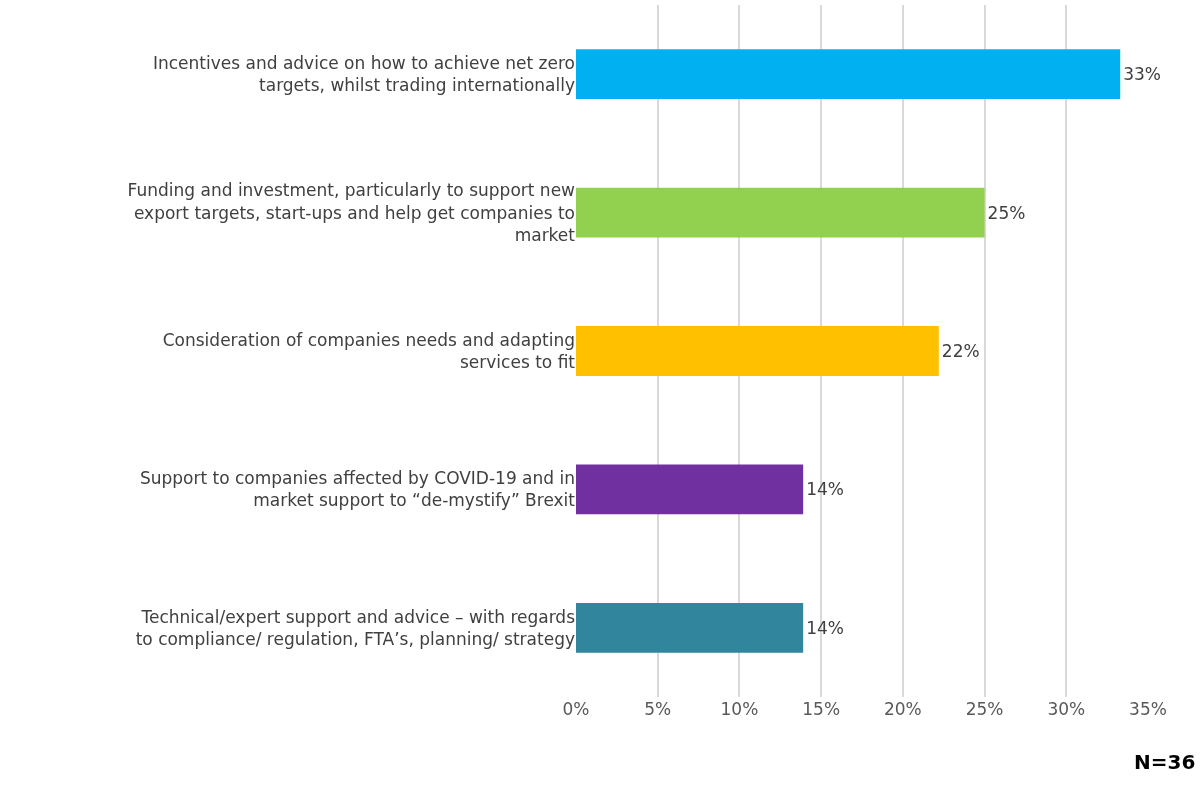 Image resolution: width=1204 pixels, height=785 pixels. I want to click on y-tick-label: Incentives and advice on how to achieve net zero targets, whilst trading internationally, so click(363, 74).